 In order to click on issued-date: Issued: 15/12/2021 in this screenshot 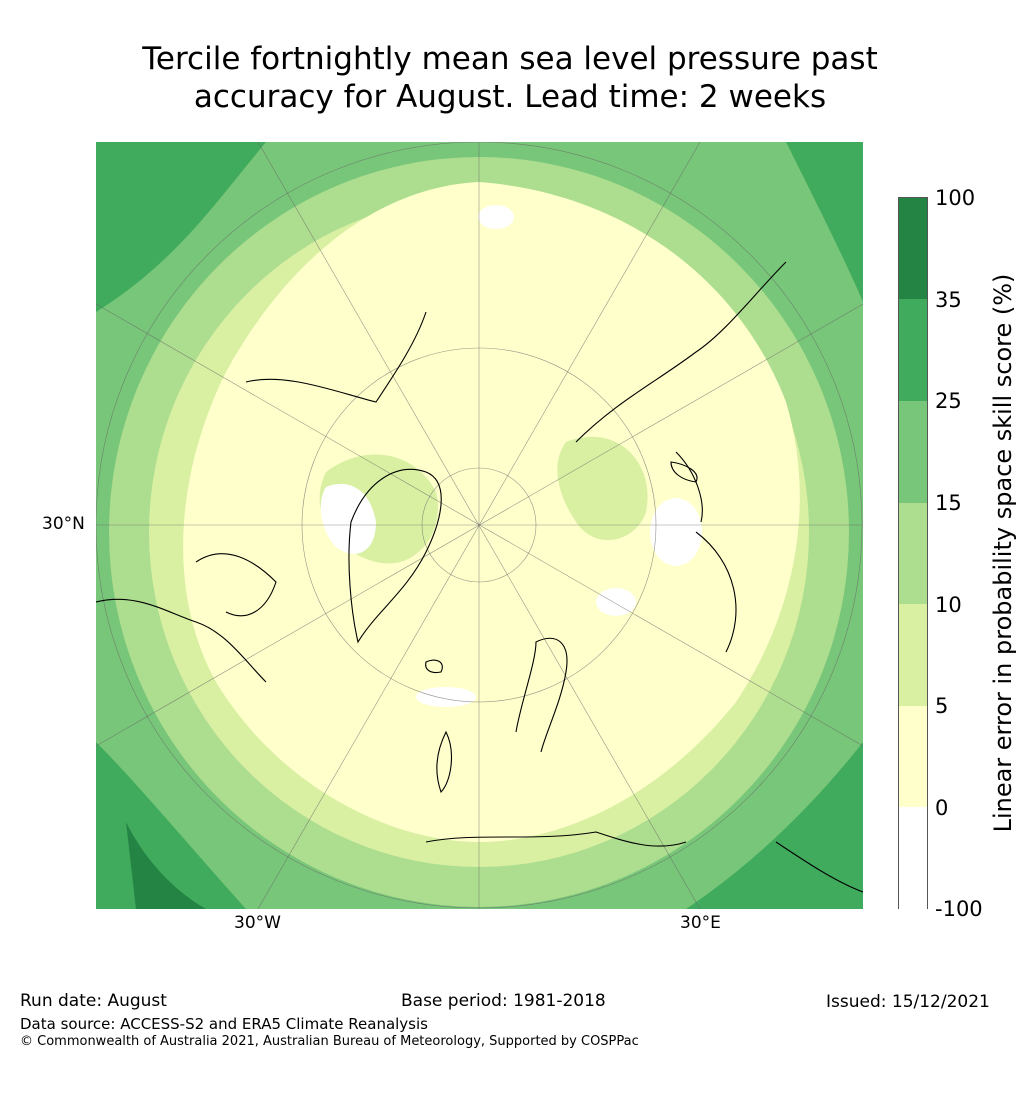, I will do `click(908, 1002)`.